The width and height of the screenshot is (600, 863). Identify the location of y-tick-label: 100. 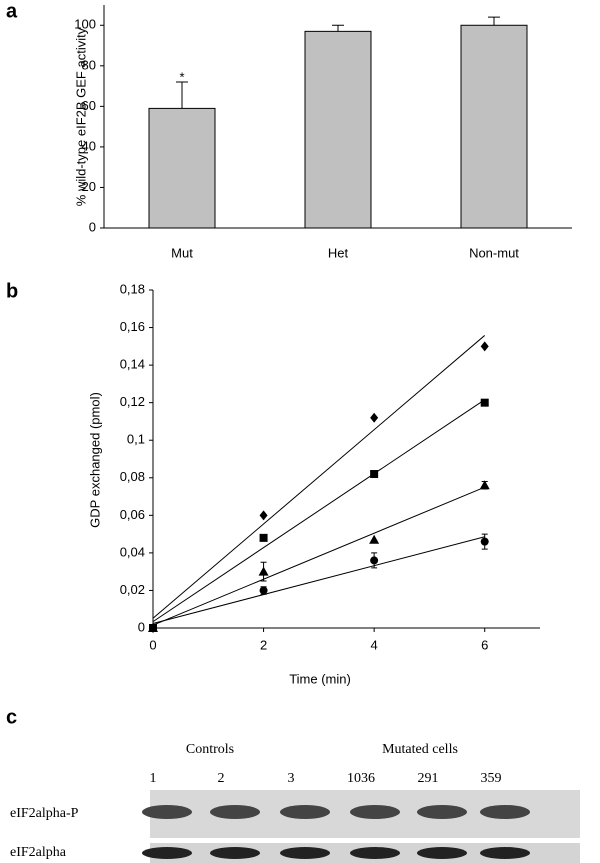
(85, 24).